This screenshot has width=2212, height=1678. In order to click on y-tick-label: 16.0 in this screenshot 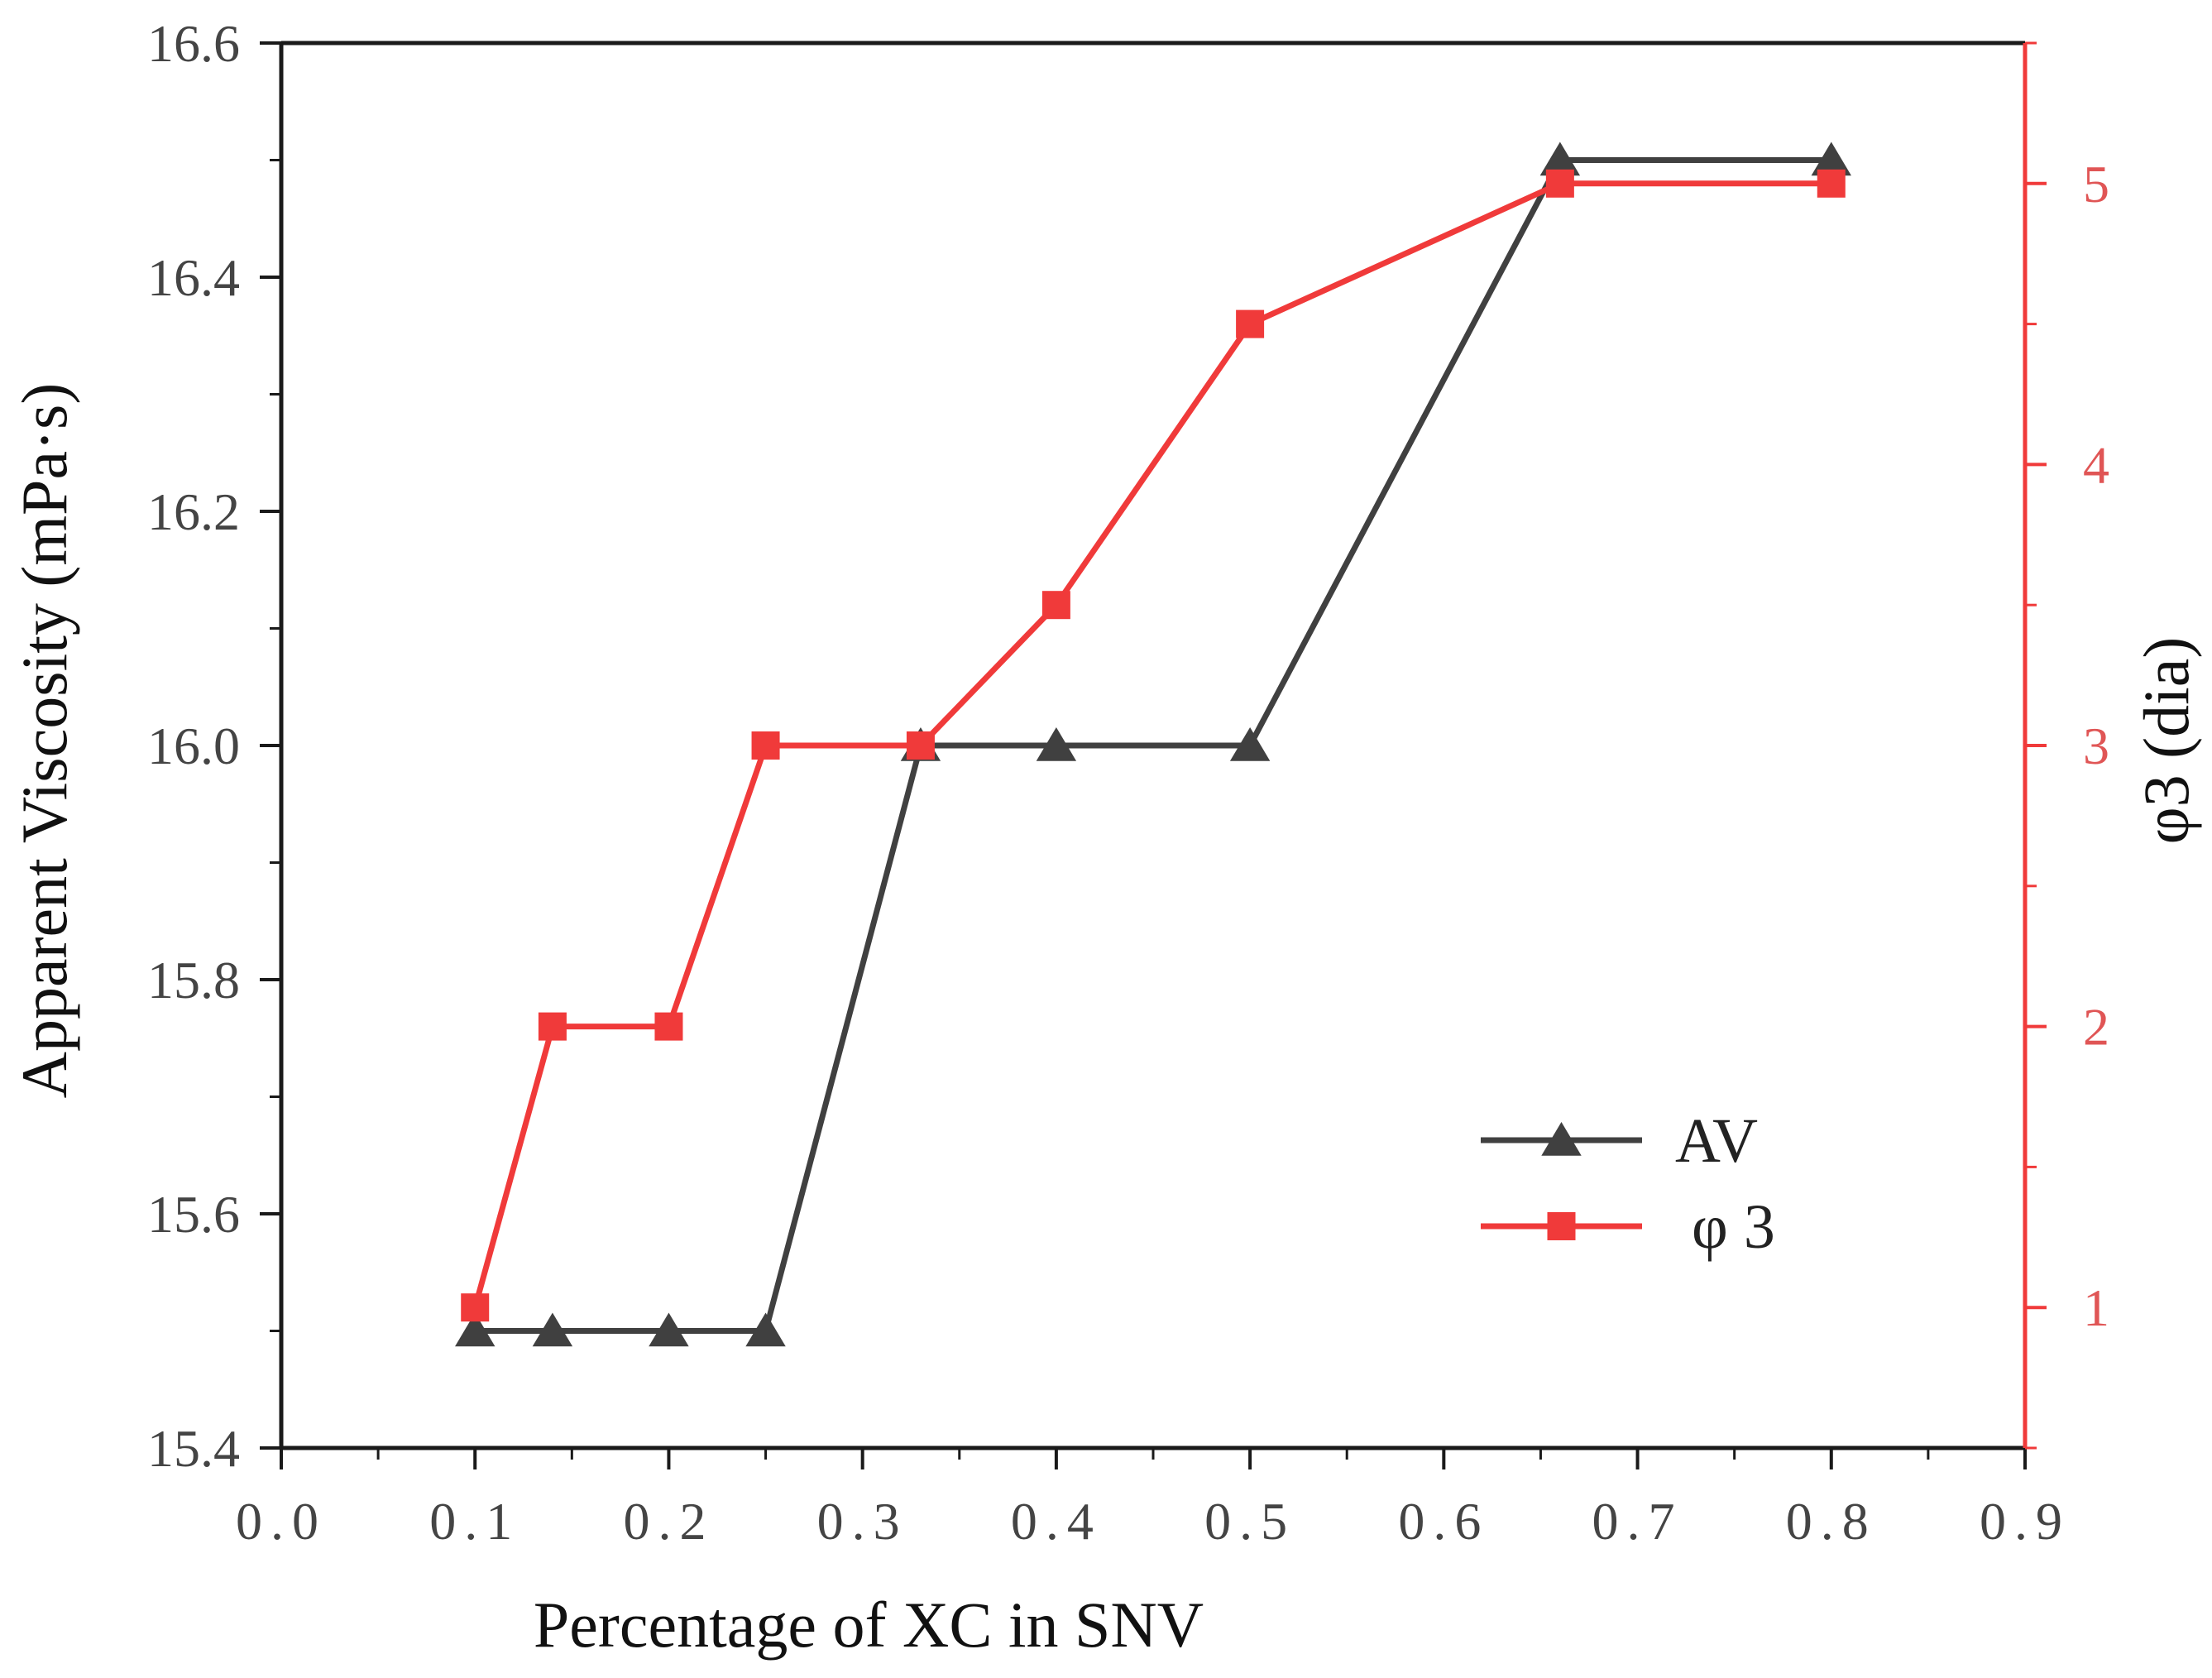, I will do `click(193, 746)`.